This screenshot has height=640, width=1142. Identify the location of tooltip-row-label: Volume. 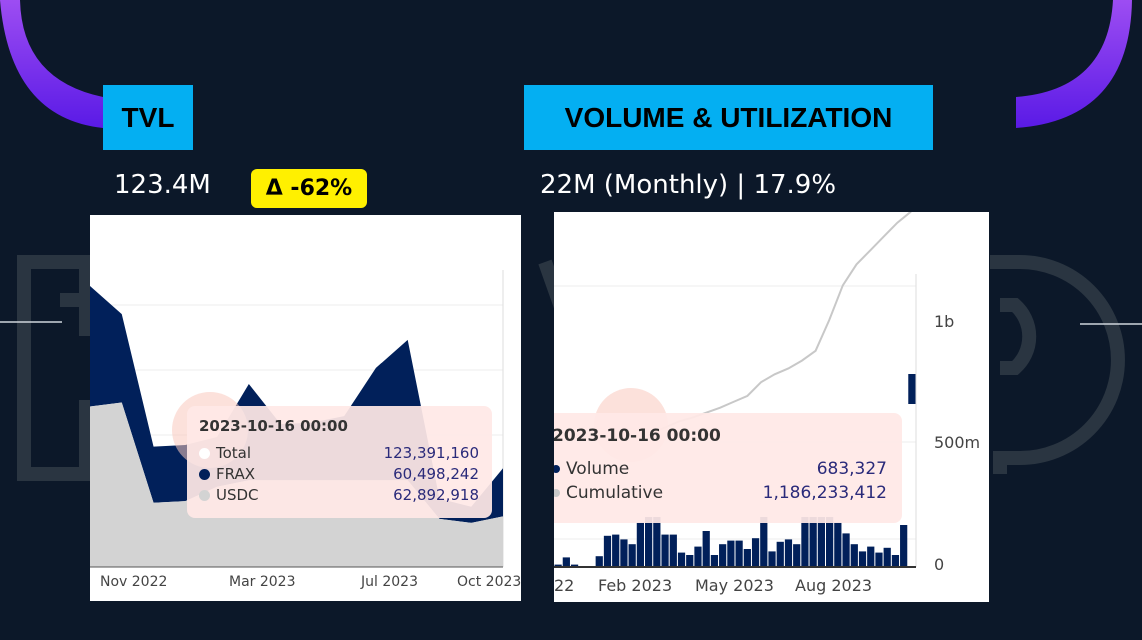
(598, 469).